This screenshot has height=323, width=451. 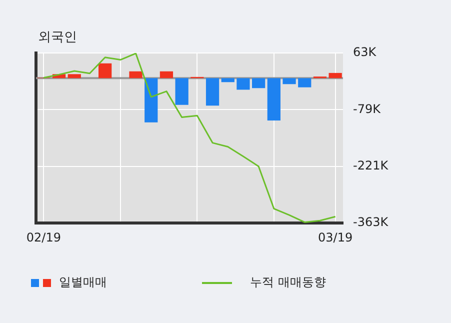 What do you see at coordinates (288, 282) in the screenshot?
I see `legend-label: 누적 매매동향` at bounding box center [288, 282].